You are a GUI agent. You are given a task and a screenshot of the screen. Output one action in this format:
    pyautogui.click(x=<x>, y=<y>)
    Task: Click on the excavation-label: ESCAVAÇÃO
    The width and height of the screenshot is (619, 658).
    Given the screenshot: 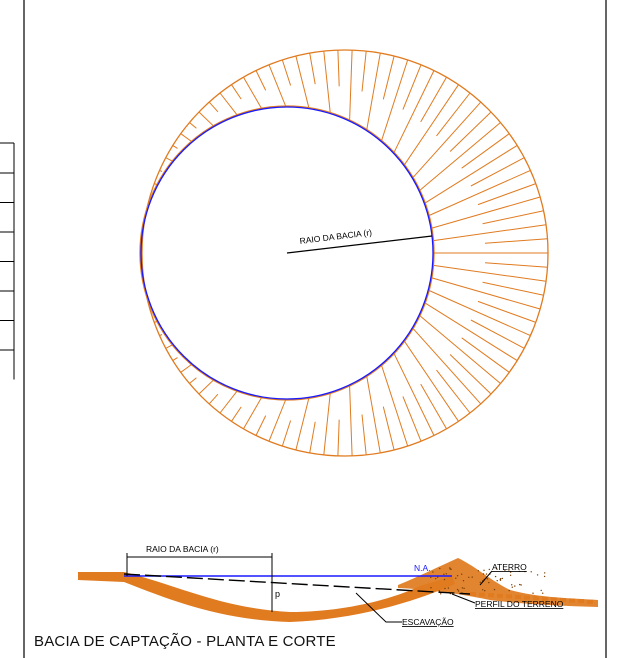 What is the action you would take?
    pyautogui.click(x=428, y=622)
    